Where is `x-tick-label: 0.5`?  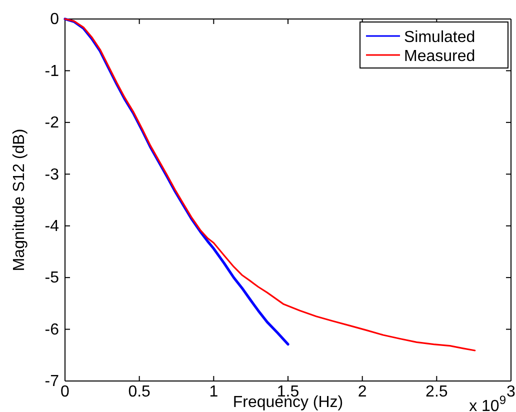
x-tick-label: 0.5 is located at coordinates (139, 391).